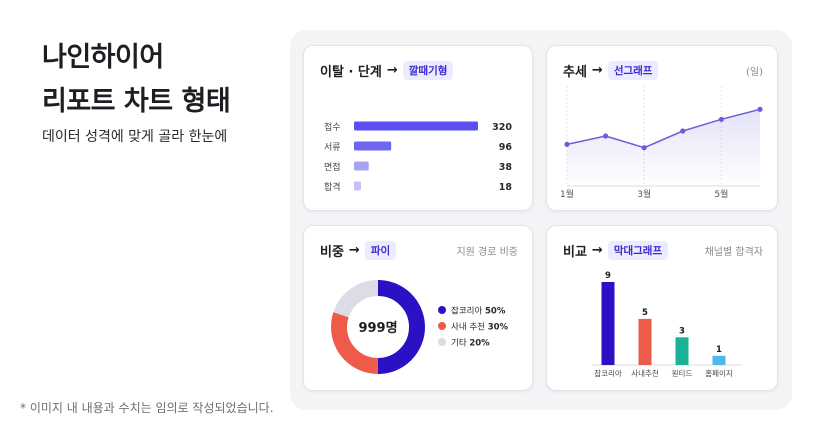 This screenshot has height=435, width=828. I want to click on compare-chart-tag: 막대그래프, so click(638, 250).